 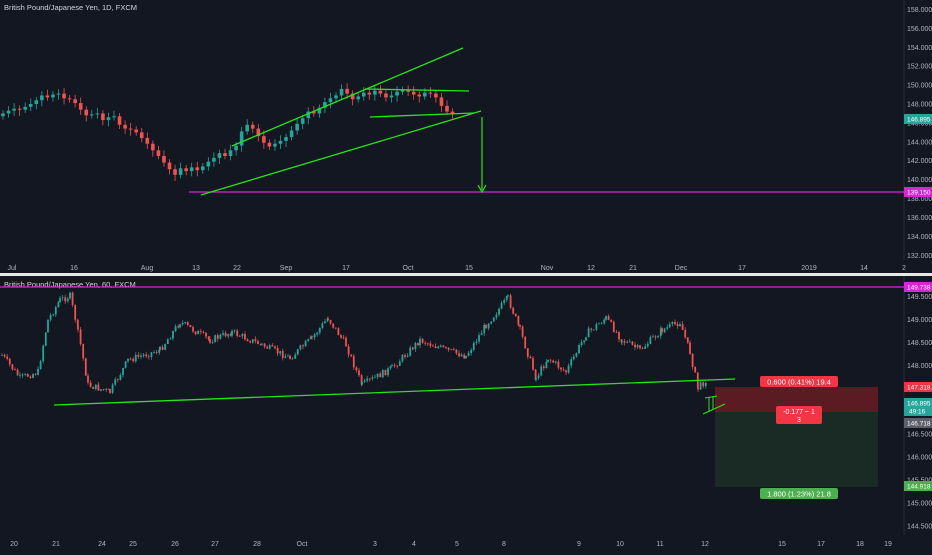 I want to click on top-channel-upper-line, so click(x=347, y=97).